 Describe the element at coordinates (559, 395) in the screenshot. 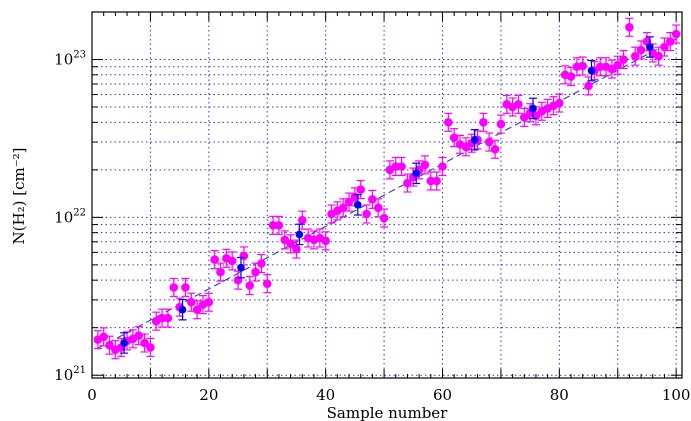

I see `x-tick-label: 80` at that location.